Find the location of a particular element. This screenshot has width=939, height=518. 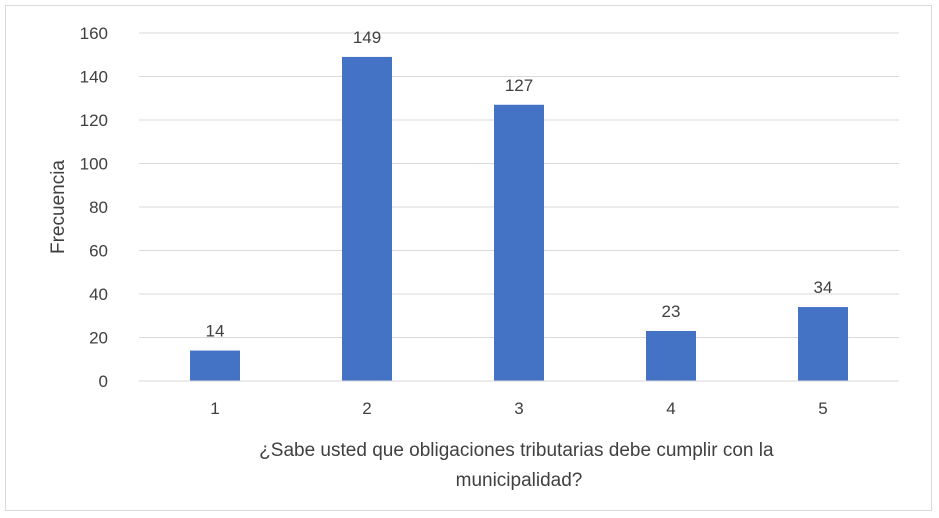

x-tick-label: 4 is located at coordinates (670, 408).